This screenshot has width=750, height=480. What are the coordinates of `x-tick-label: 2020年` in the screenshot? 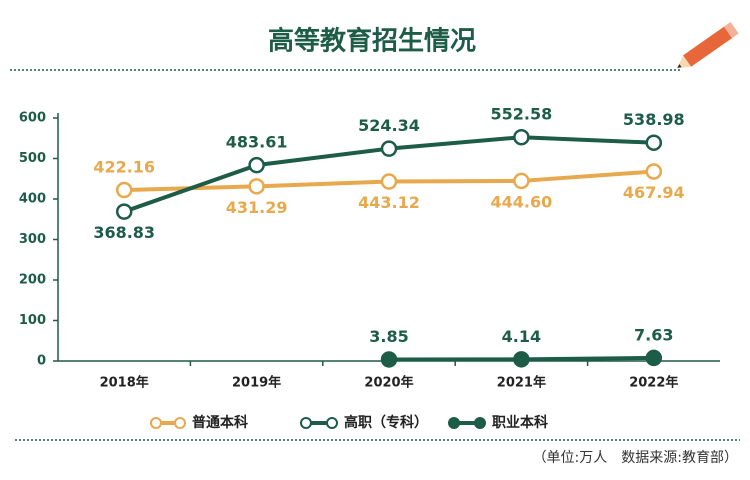 It's located at (388, 383).